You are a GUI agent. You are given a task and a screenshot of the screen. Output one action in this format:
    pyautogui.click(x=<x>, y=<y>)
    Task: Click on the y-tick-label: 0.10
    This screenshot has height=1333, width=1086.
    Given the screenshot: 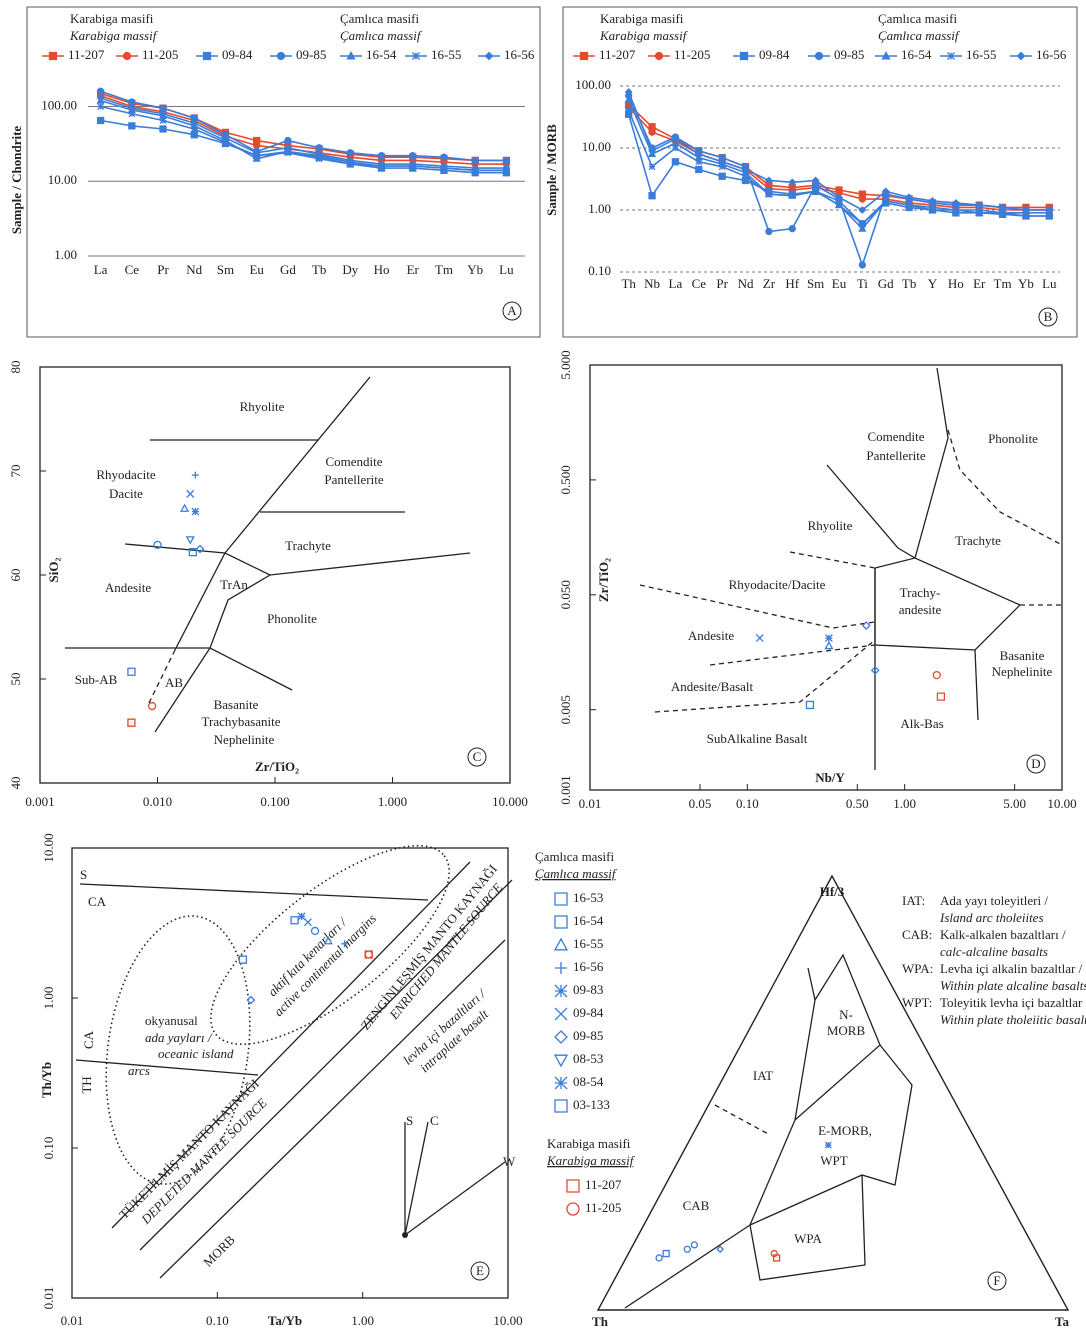 What is the action you would take?
    pyautogui.click(x=48, y=1148)
    